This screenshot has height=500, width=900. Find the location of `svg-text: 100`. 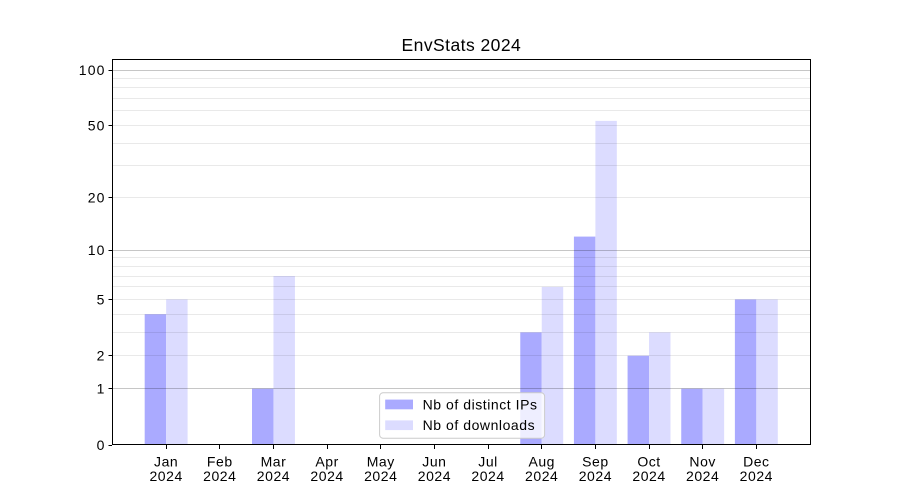

svg-text: 100 is located at coordinates (92, 70).